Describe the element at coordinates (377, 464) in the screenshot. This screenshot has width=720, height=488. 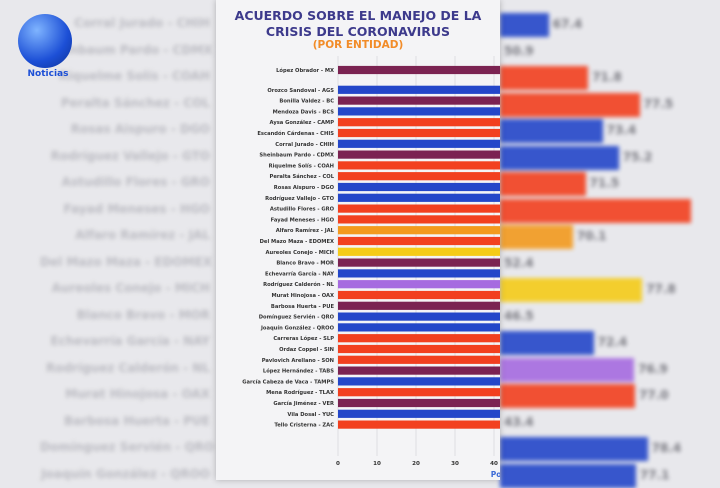
I see `x-tick-label: 10` at that location.